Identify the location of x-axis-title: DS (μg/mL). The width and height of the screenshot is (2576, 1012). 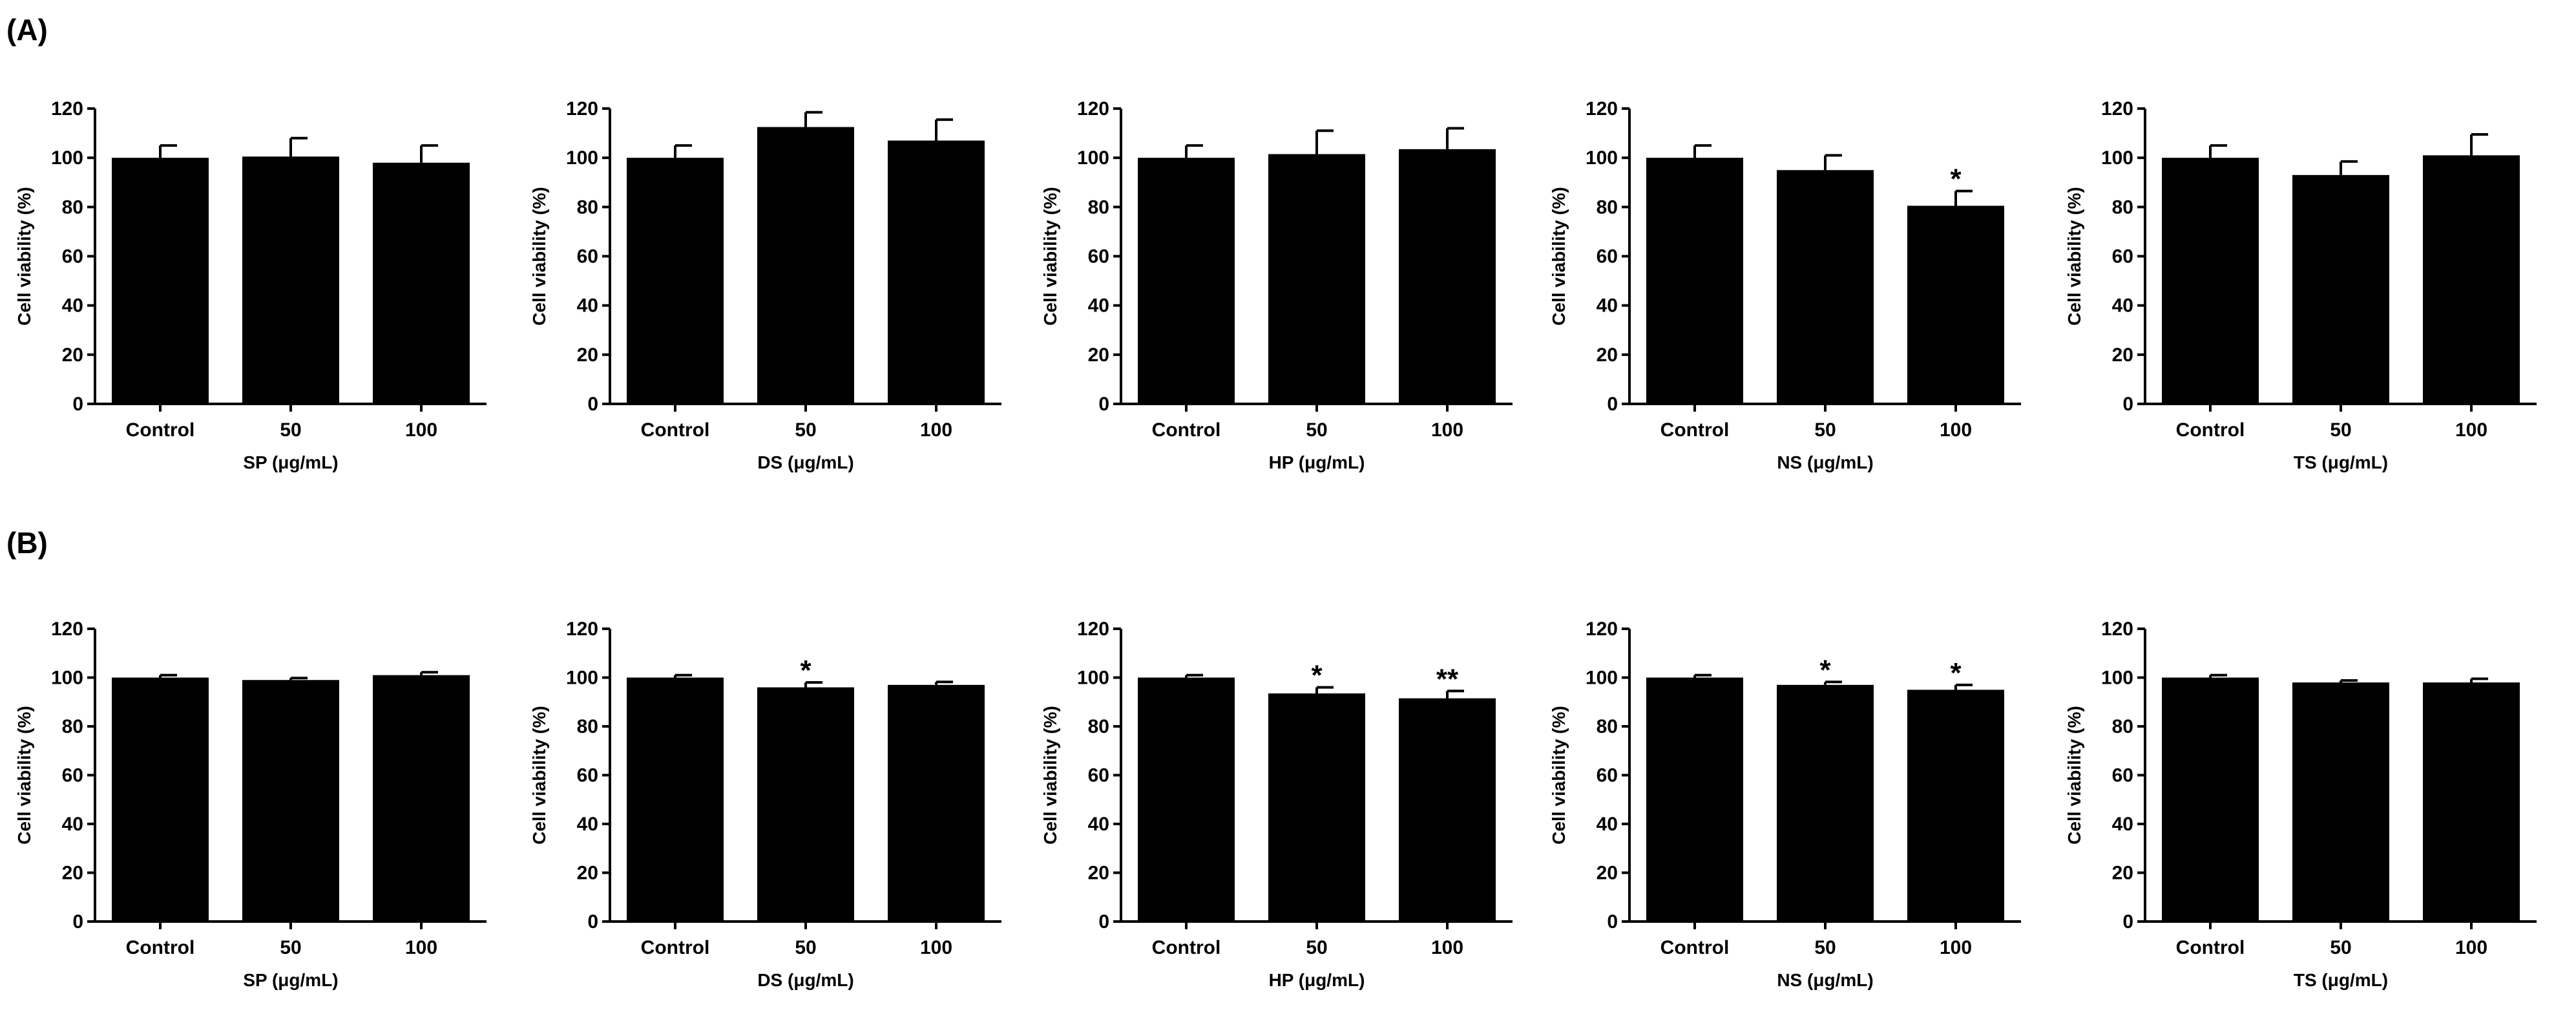
(805, 980).